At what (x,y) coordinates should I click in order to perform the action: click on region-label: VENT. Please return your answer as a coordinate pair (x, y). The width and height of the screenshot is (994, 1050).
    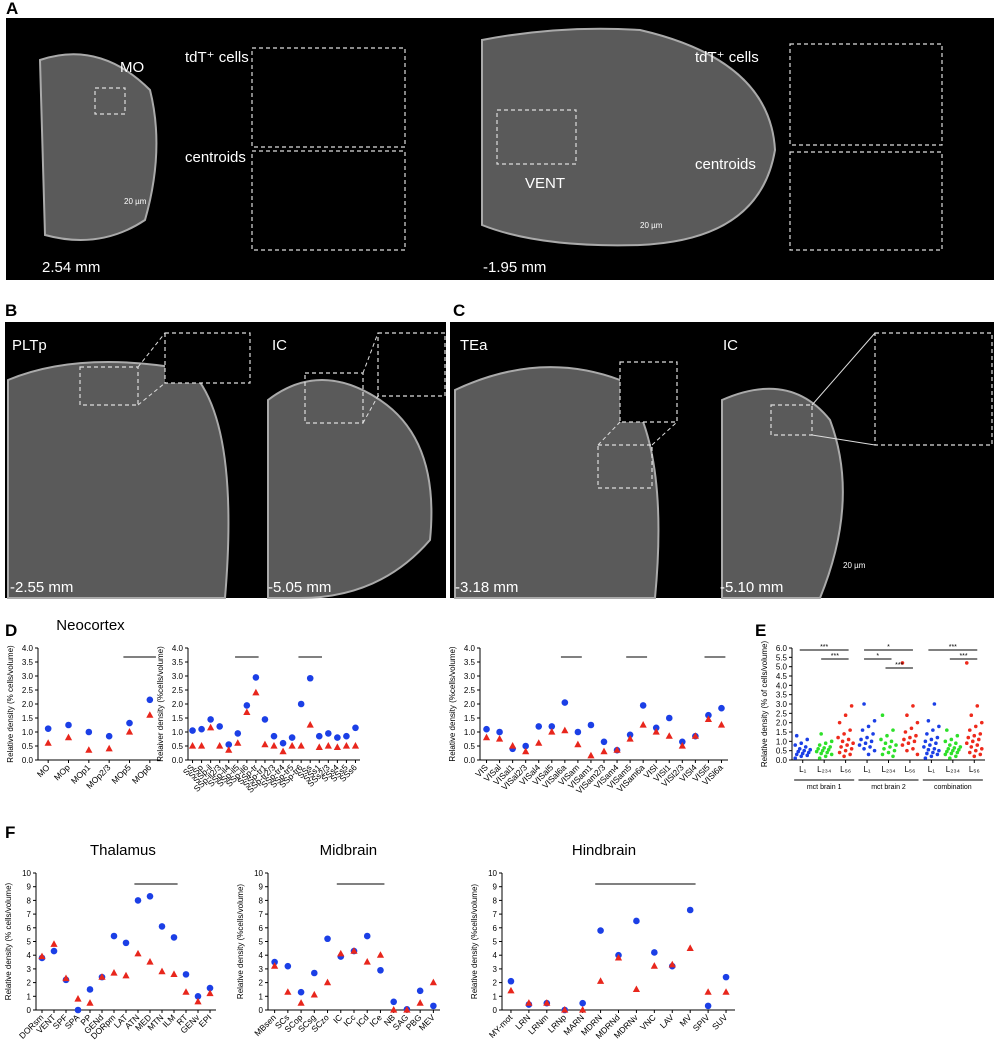
    Looking at the image, I should click on (545, 183).